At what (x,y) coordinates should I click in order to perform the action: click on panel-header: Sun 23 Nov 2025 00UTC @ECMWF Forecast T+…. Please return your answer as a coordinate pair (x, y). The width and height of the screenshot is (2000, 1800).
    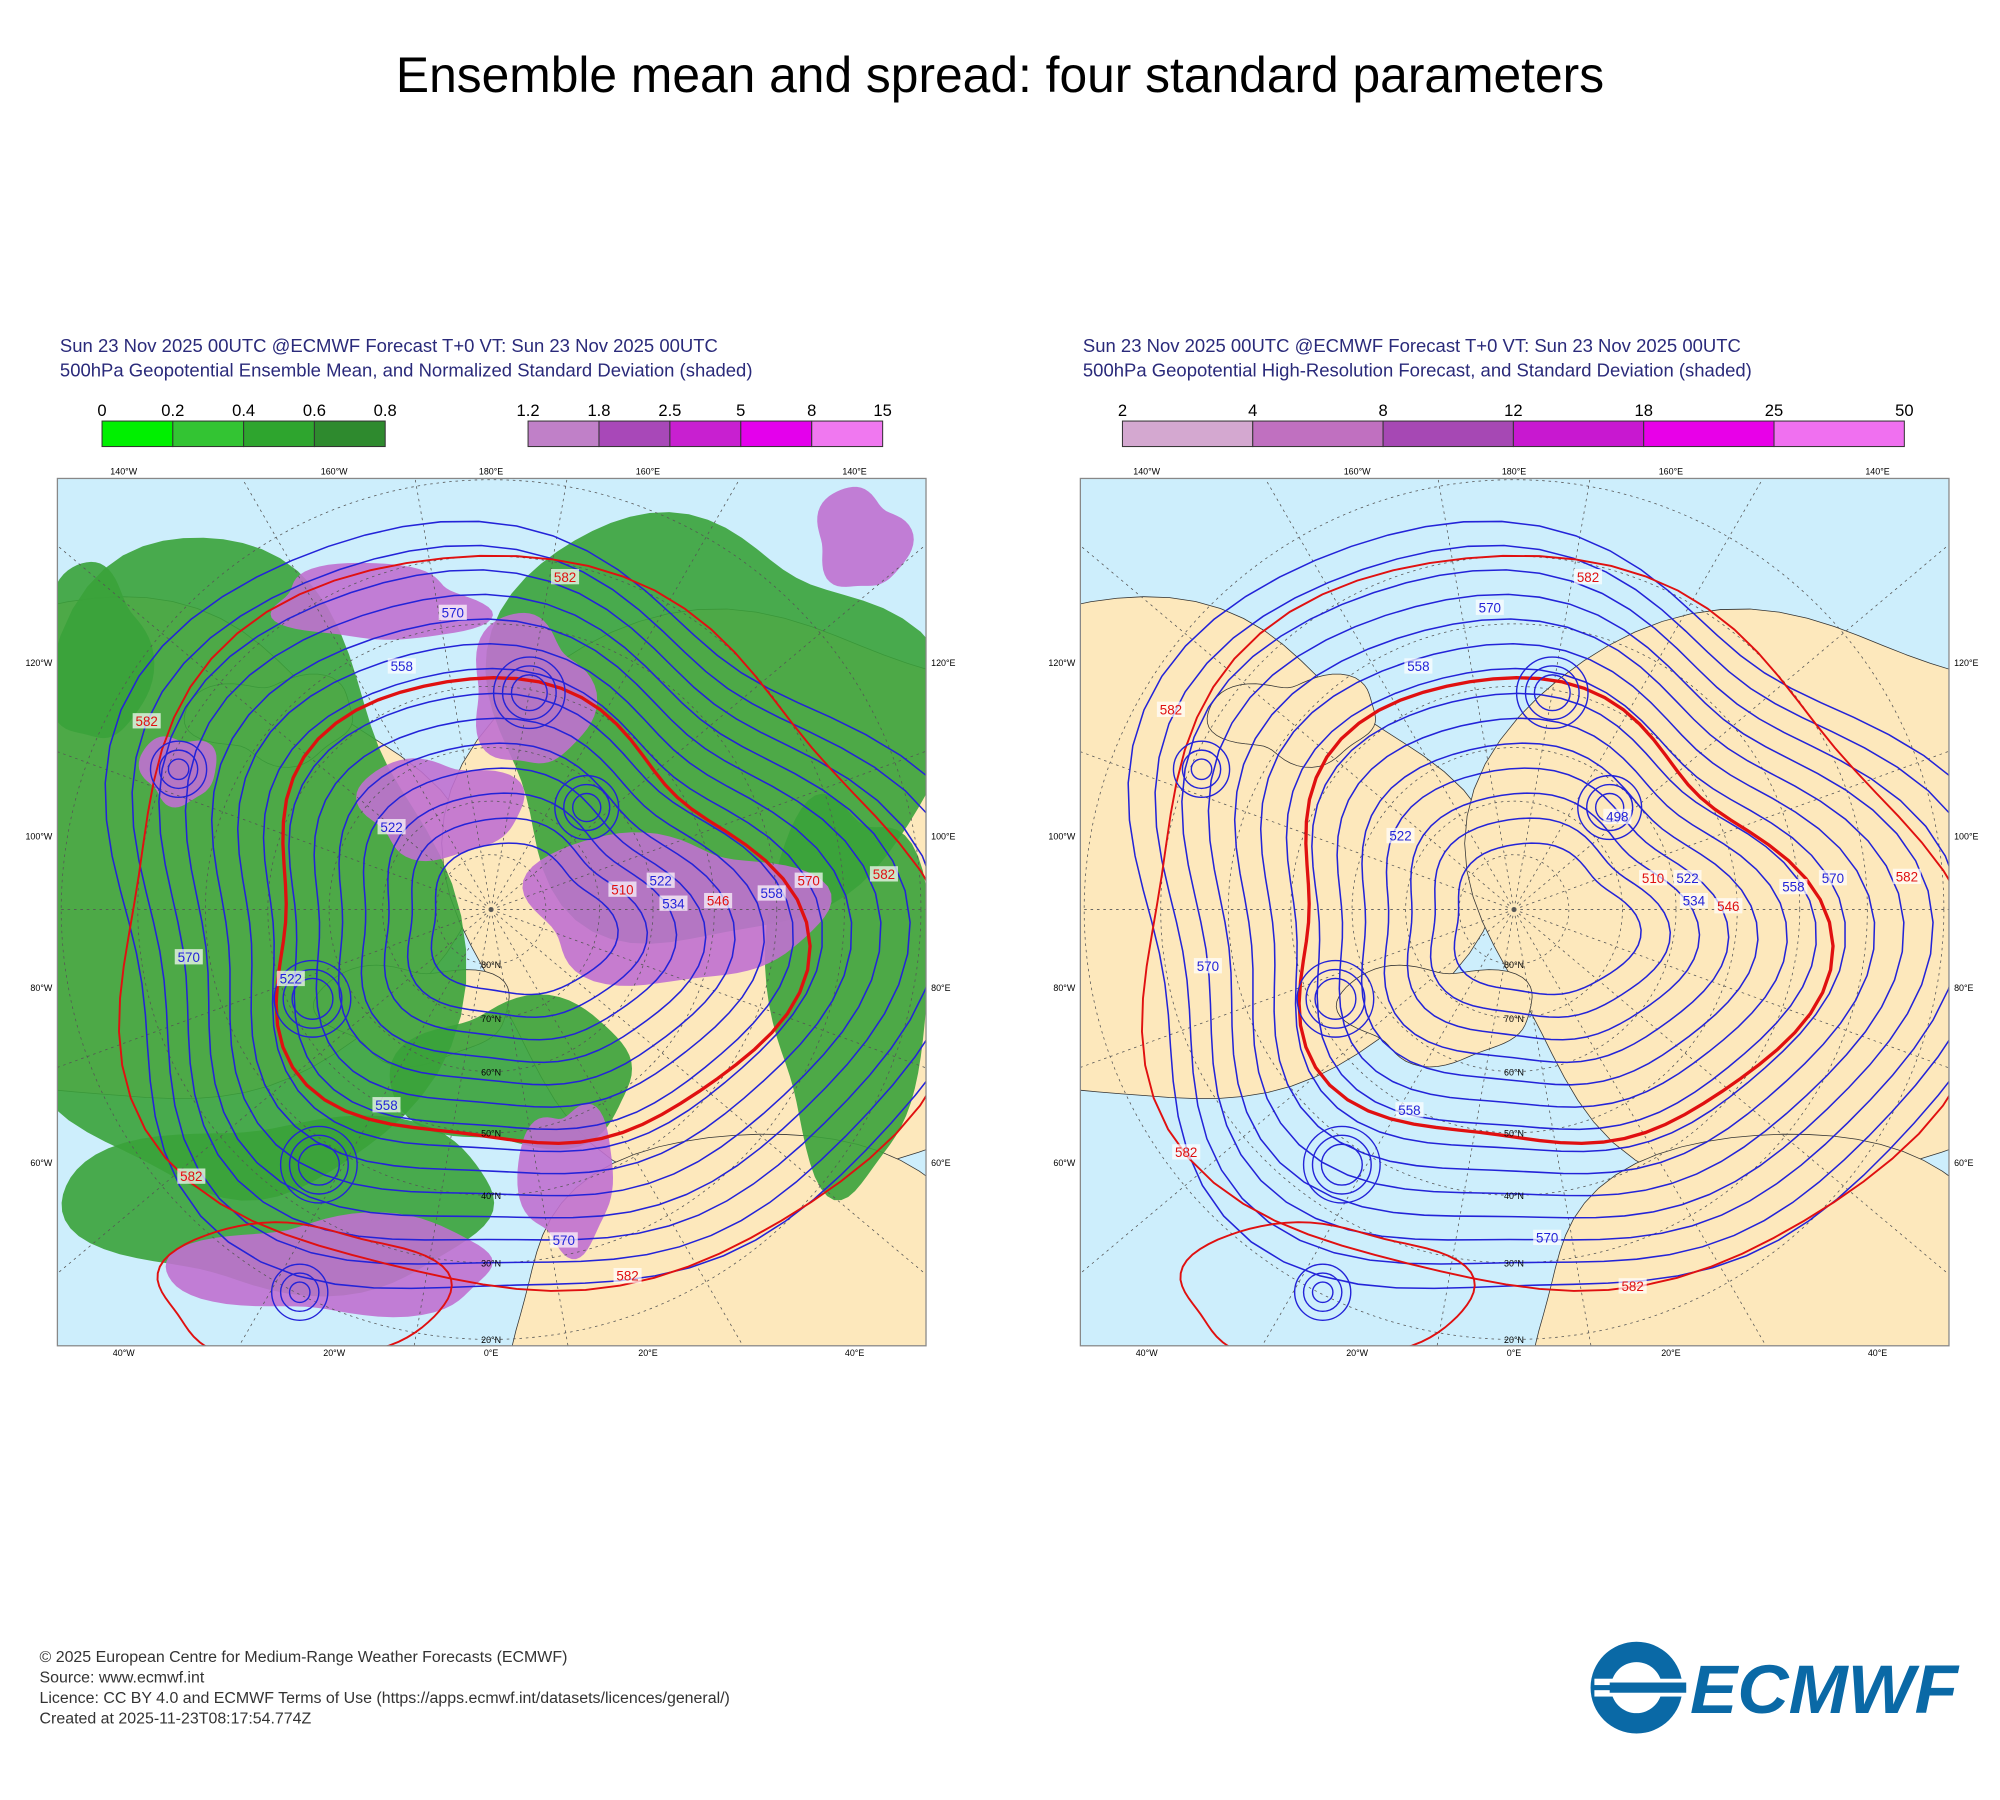
    Looking at the image, I should click on (389, 345).